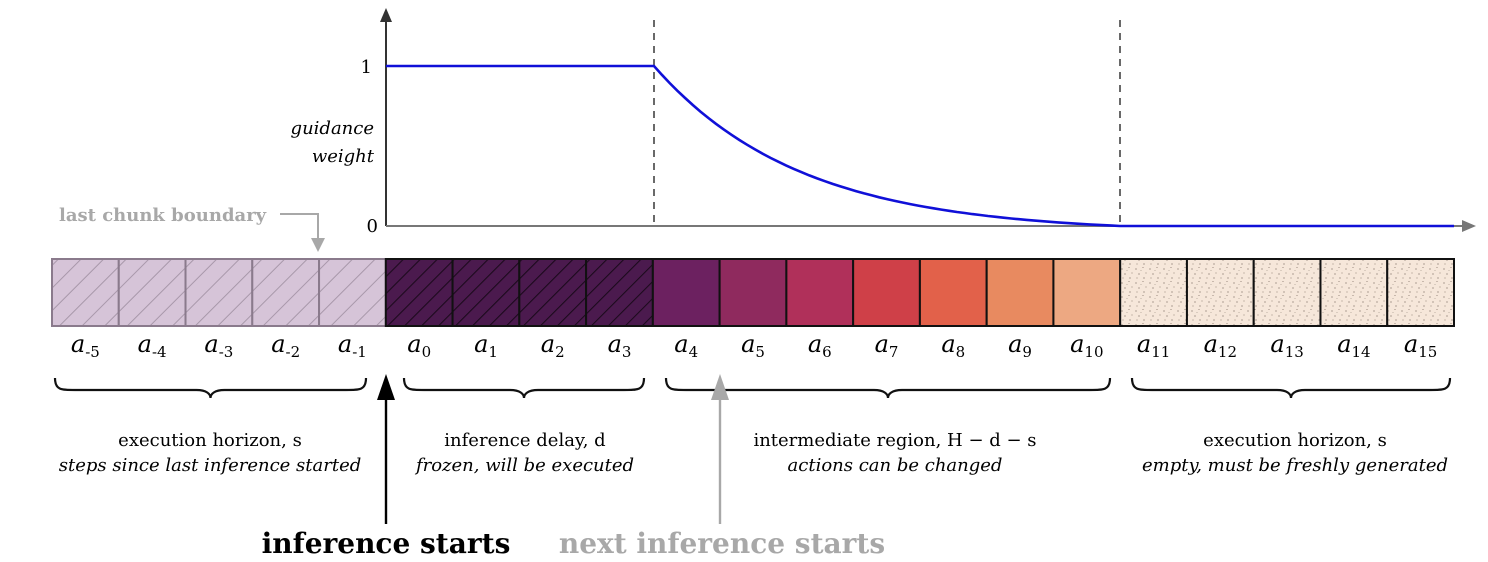  Describe the element at coordinates (524, 440) in the screenshot. I see `region-2-line1: inference delay, d` at that location.